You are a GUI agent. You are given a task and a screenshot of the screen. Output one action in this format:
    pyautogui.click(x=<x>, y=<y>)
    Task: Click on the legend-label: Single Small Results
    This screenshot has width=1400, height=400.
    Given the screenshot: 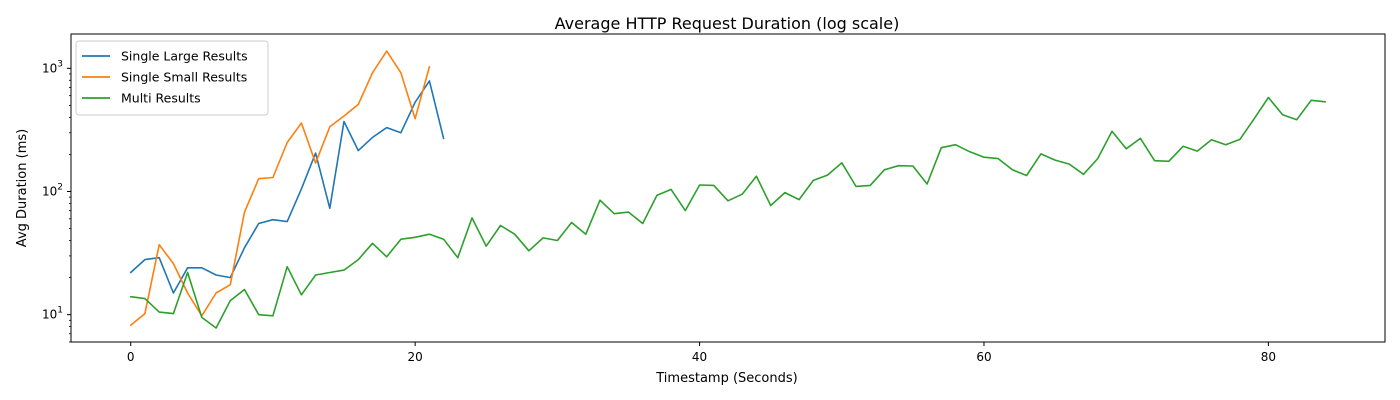 What is the action you would take?
    pyautogui.click(x=184, y=77)
    